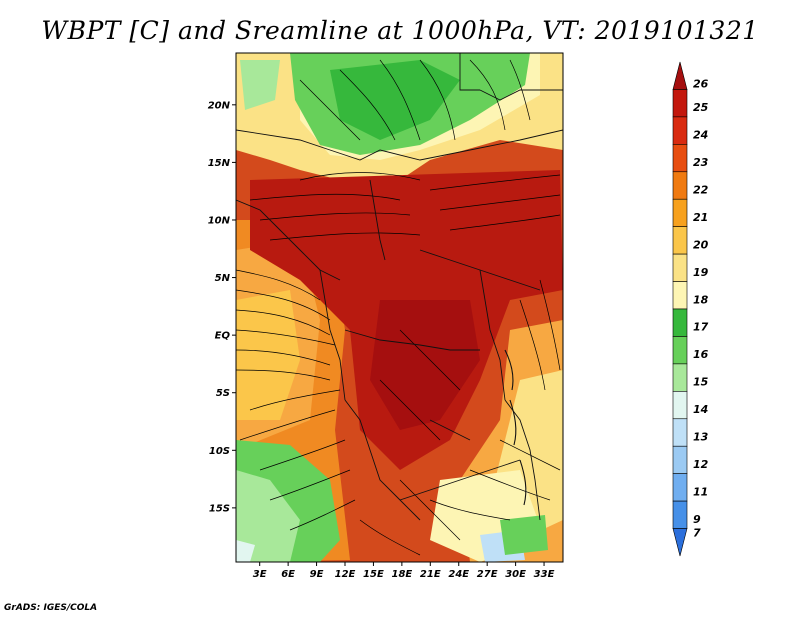 The image size is (800, 622). I want to click on colorbar-label-24: 24, so click(700, 135).